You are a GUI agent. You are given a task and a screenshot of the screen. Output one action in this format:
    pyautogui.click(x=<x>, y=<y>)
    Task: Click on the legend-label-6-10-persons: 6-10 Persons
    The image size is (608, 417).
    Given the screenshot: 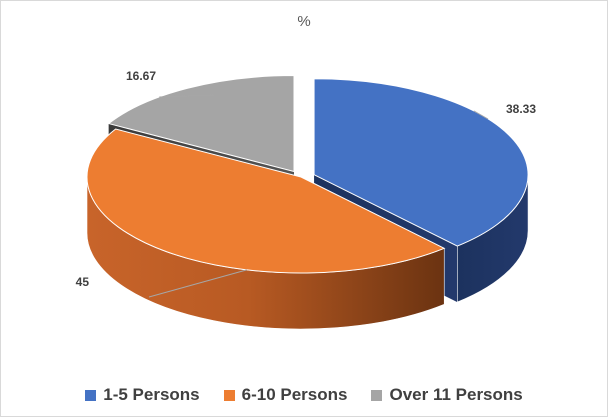 What is the action you would take?
    pyautogui.click(x=294, y=394)
    